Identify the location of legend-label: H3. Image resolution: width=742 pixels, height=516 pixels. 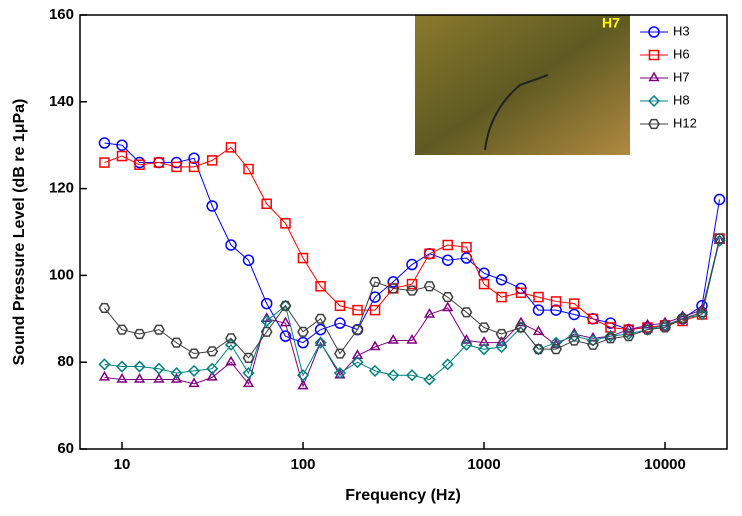
(681, 30).